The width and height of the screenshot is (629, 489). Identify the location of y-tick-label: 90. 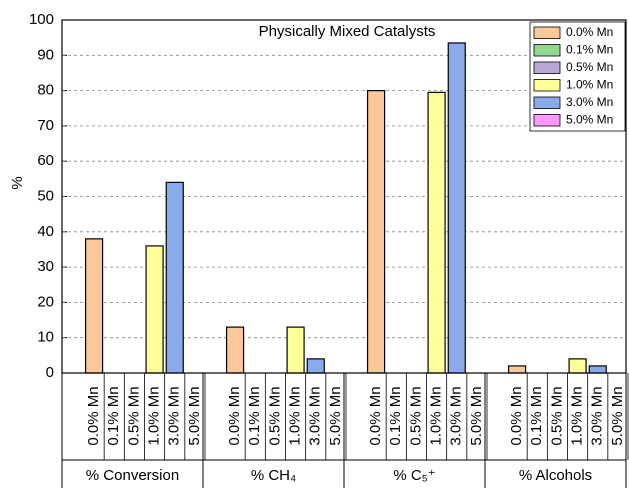
(45, 54).